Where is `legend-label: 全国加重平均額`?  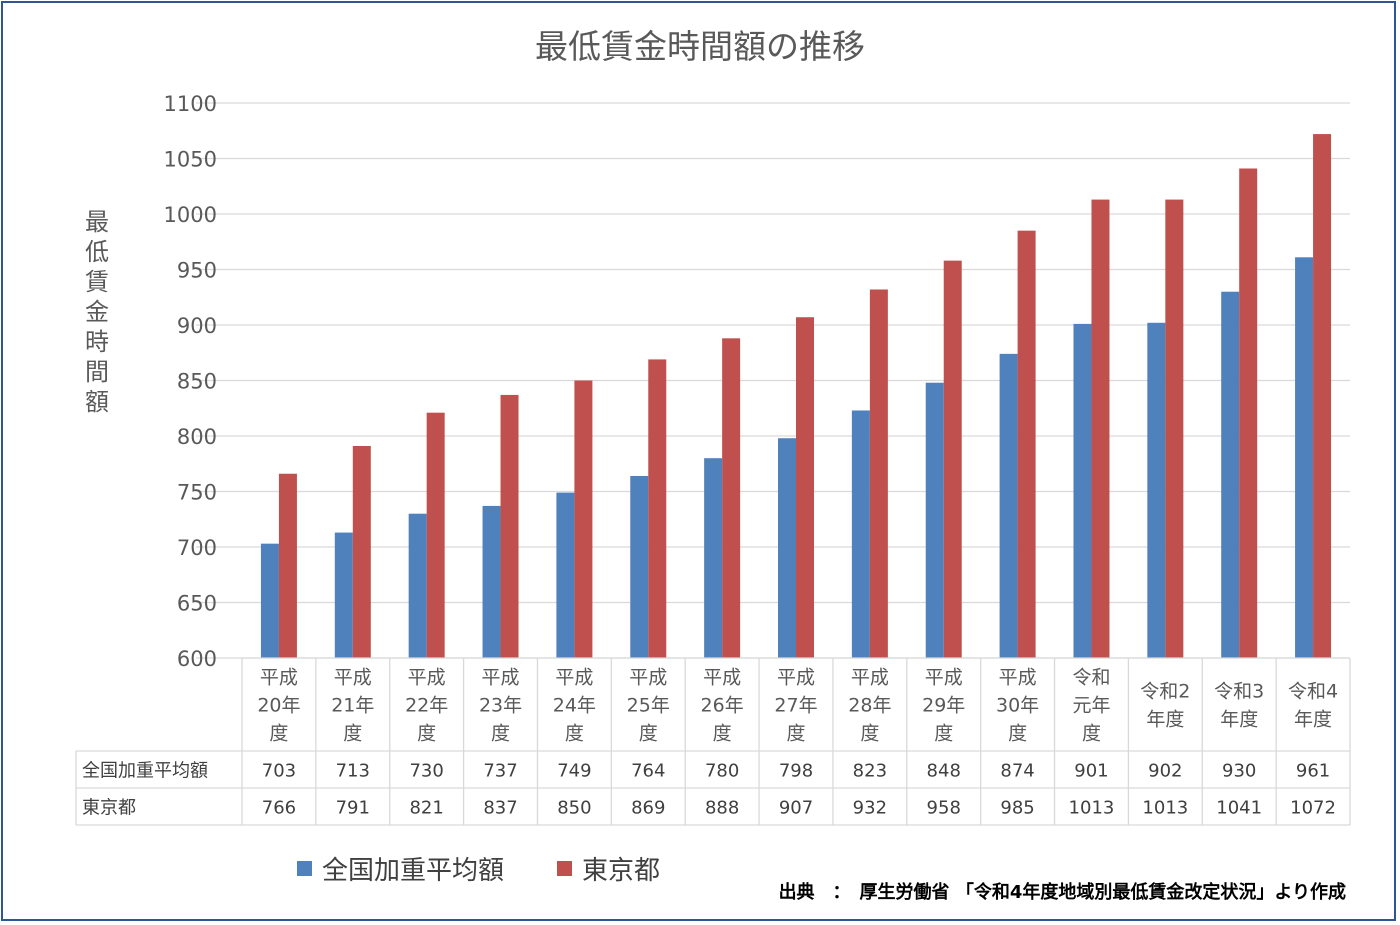
legend-label: 全国加重平均額 is located at coordinates (413, 871).